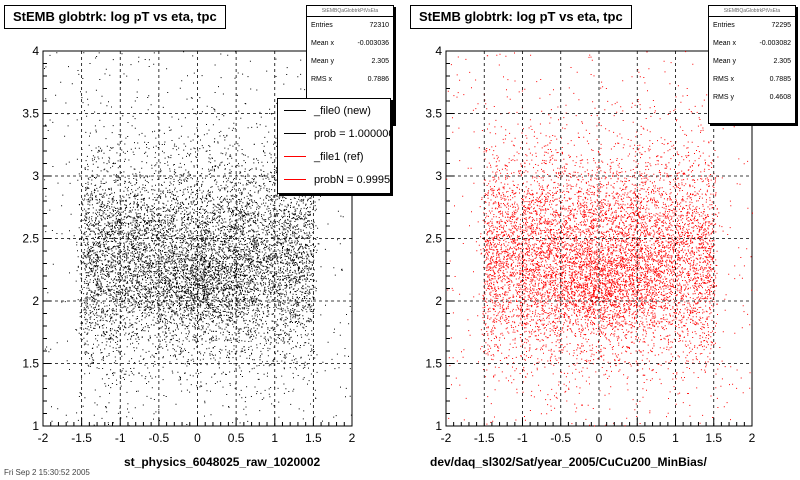 This screenshot has width=800, height=480. What do you see at coordinates (752, 11) in the screenshot?
I see `right-stats-name: StEMBQaGlobtrkPtVsEta` at bounding box center [752, 11].